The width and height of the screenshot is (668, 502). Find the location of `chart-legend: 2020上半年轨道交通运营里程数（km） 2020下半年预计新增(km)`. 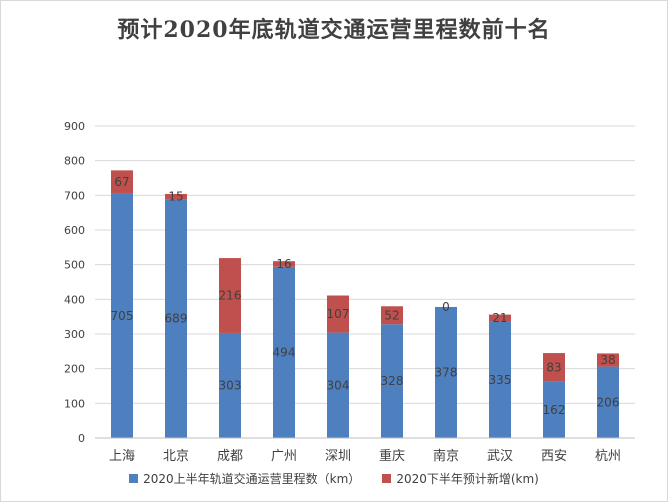

chart-legend: 2020上半年轨道交通运营里程数（km） 2020下半年预计新增(km) is located at coordinates (334, 478).